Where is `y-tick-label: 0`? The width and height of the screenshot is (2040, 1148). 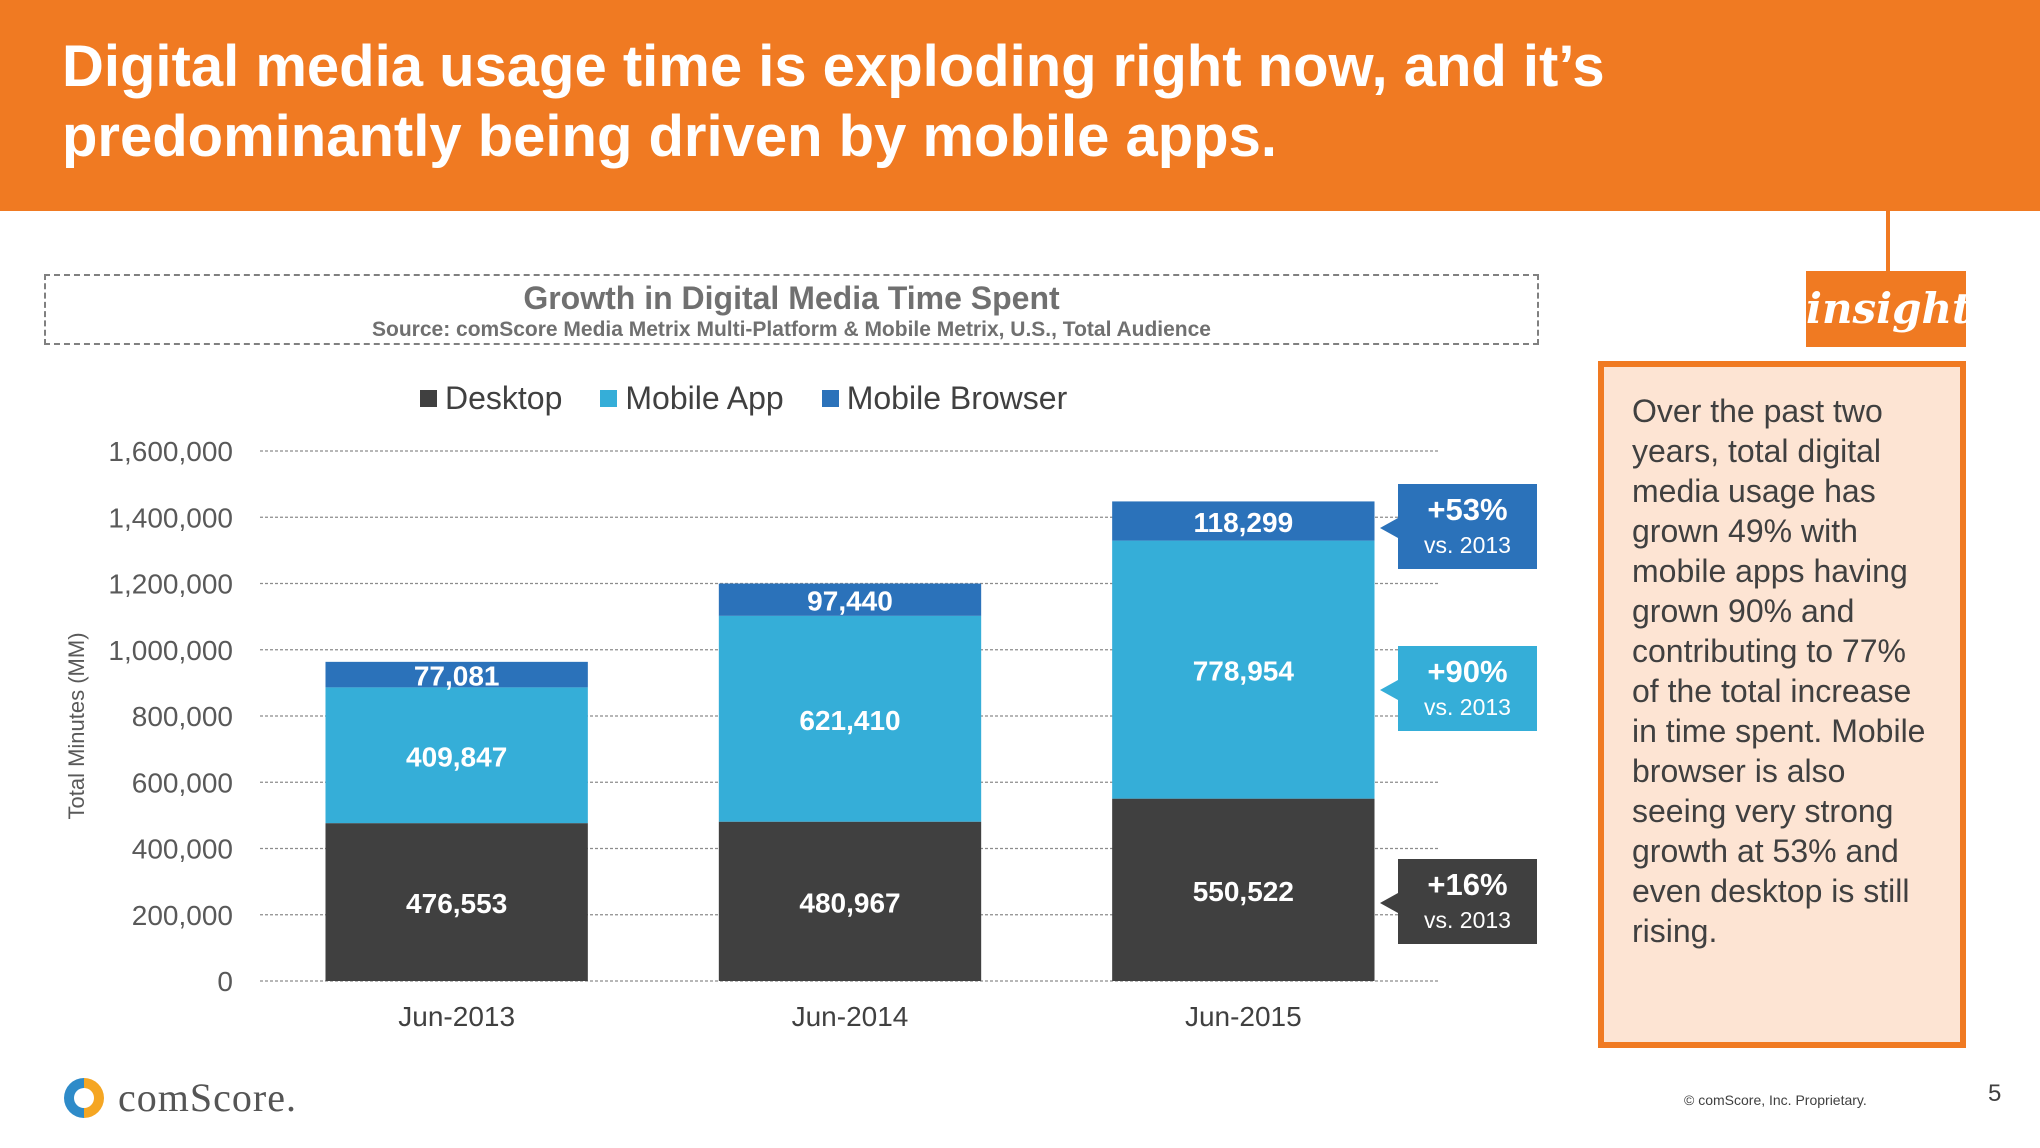 y-tick-label: 0 is located at coordinates (225, 981).